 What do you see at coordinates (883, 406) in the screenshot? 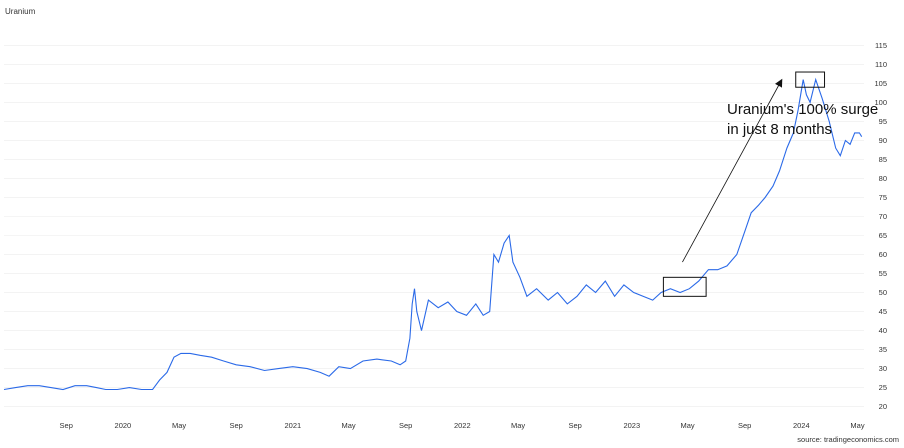
I see `y-tick-label: 20` at bounding box center [883, 406].